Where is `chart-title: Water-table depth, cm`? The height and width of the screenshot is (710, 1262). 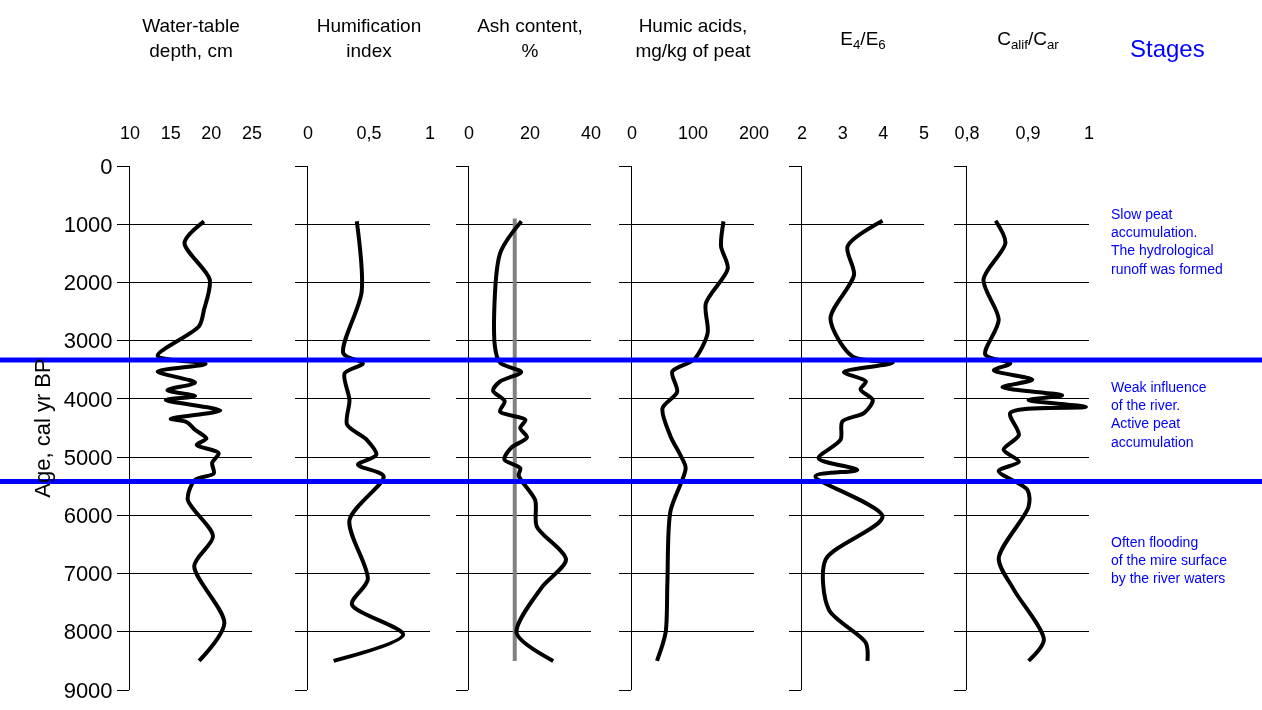 chart-title: Water-table depth, cm is located at coordinates (191, 37).